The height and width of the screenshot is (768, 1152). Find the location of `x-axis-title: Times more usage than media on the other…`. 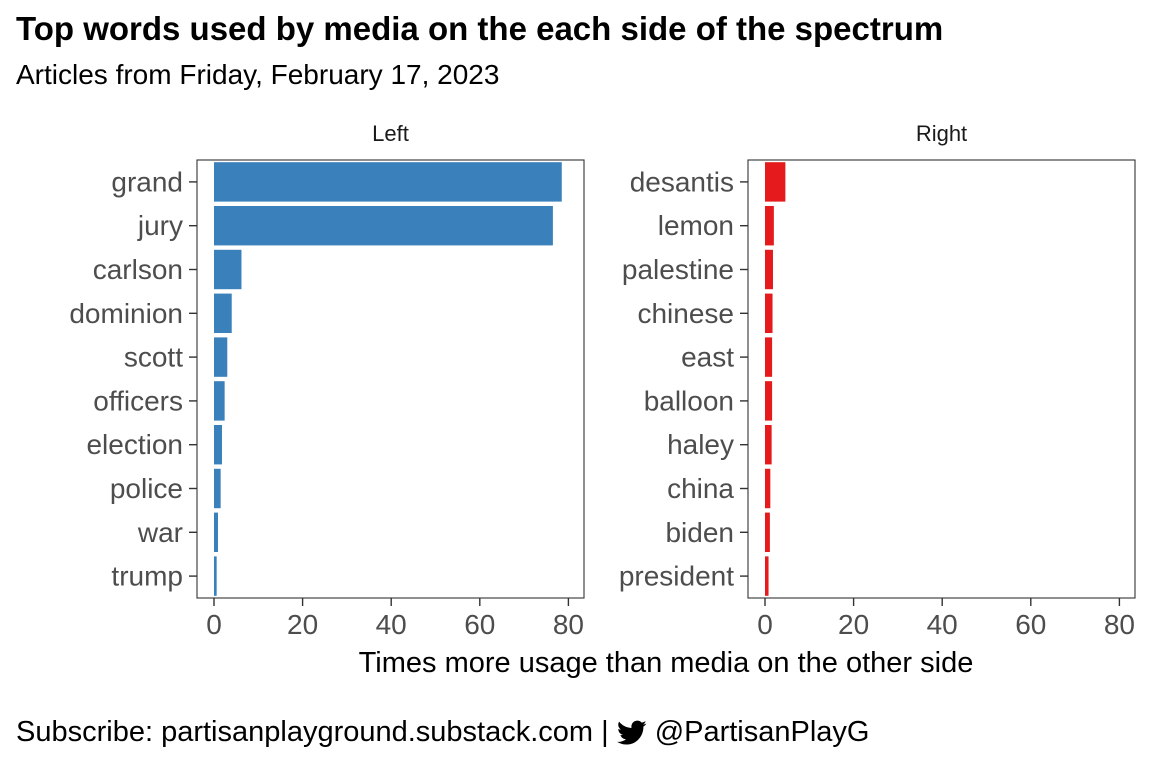

x-axis-title: Times more usage than media on the other… is located at coordinates (666, 663).